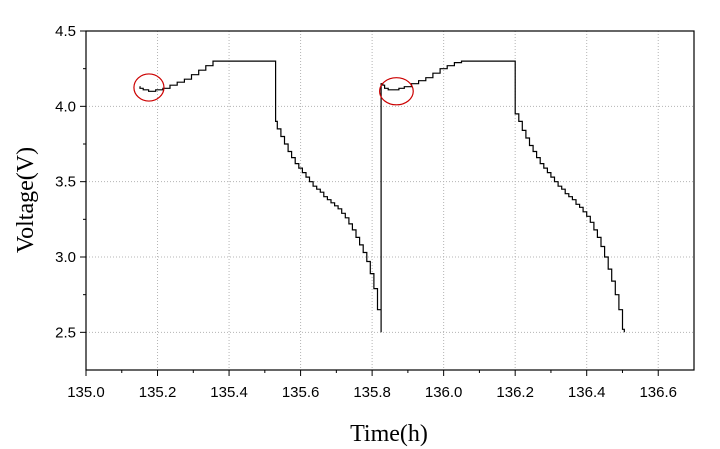 The image size is (720, 449). I want to click on x-tick-label: 135.8, so click(372, 392).